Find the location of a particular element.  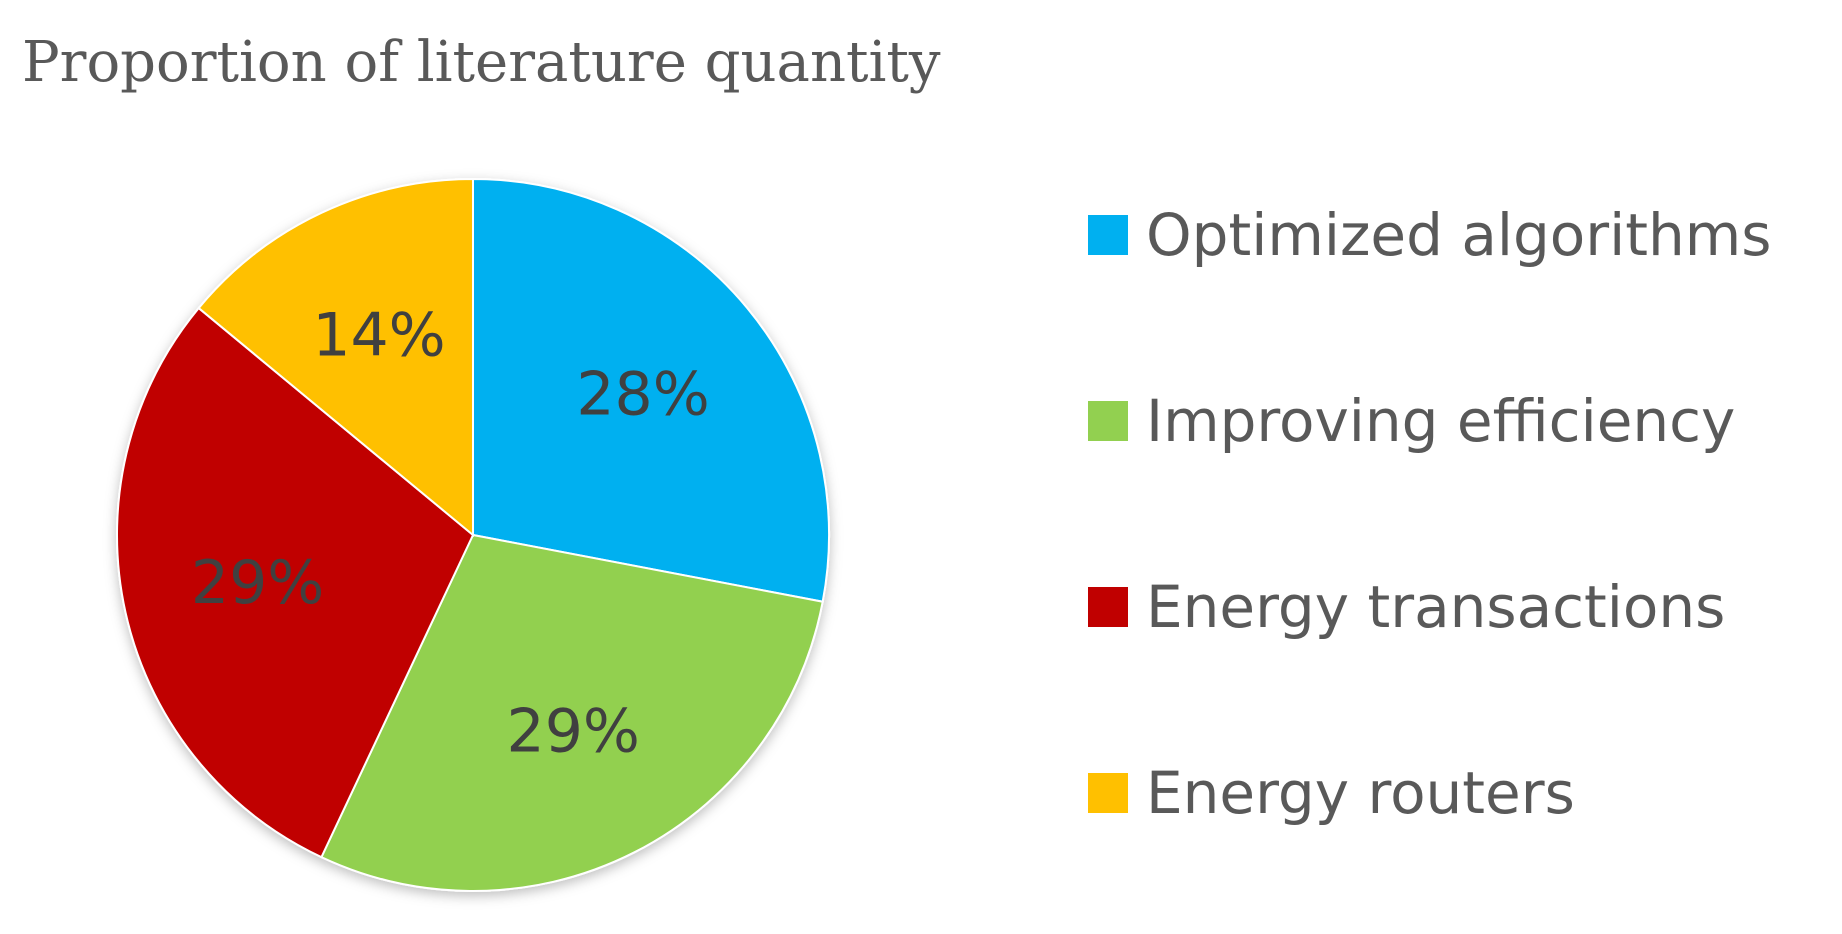

legend-swatch-energy-routers is located at coordinates (1108, 793).